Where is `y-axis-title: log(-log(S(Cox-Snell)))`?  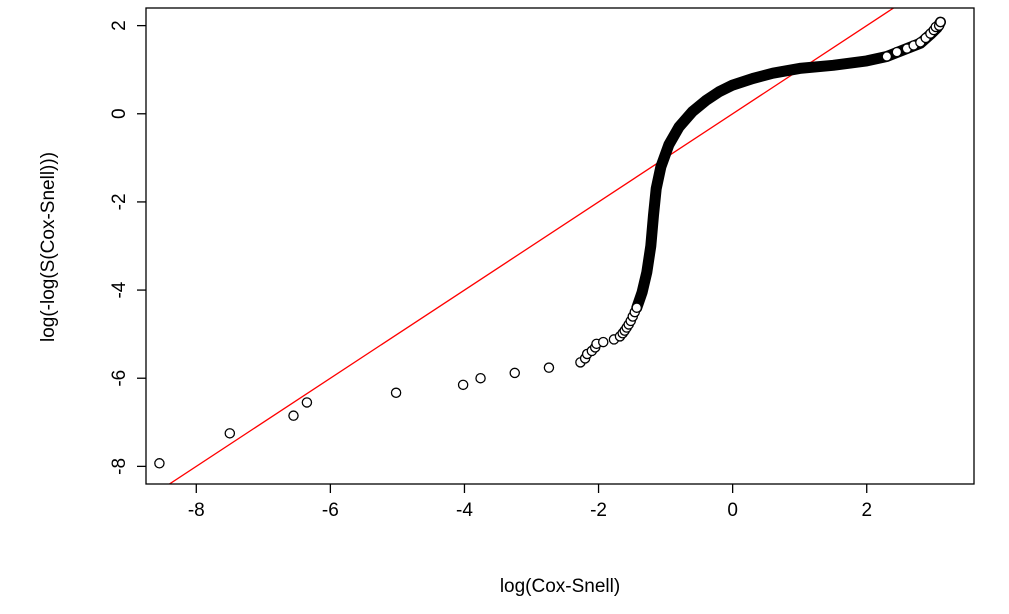
y-axis-title: log(-log(S(Cox-Snell))) is located at coordinates (48, 247).